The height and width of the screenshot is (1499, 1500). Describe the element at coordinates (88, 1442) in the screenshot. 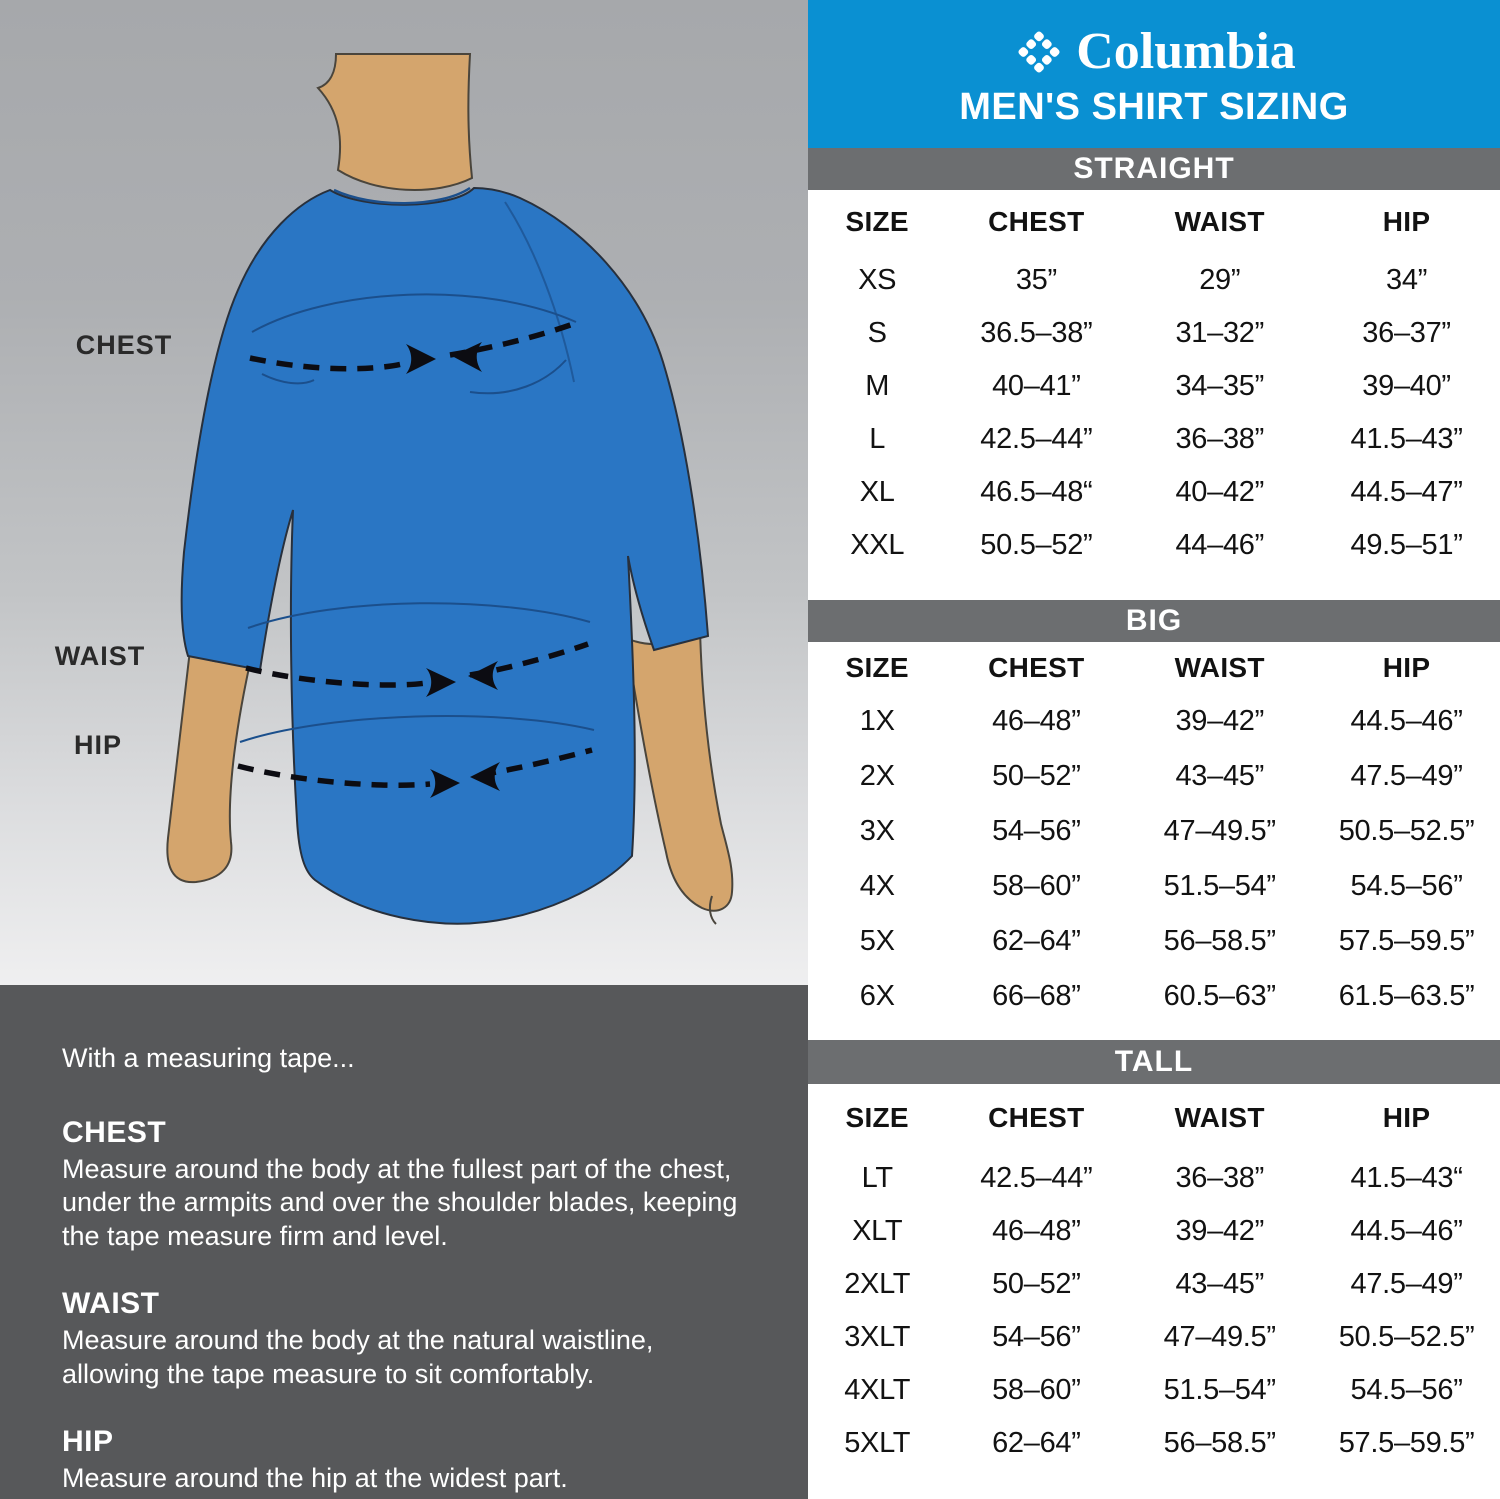

I see `instruction-heading: HIP` at that location.